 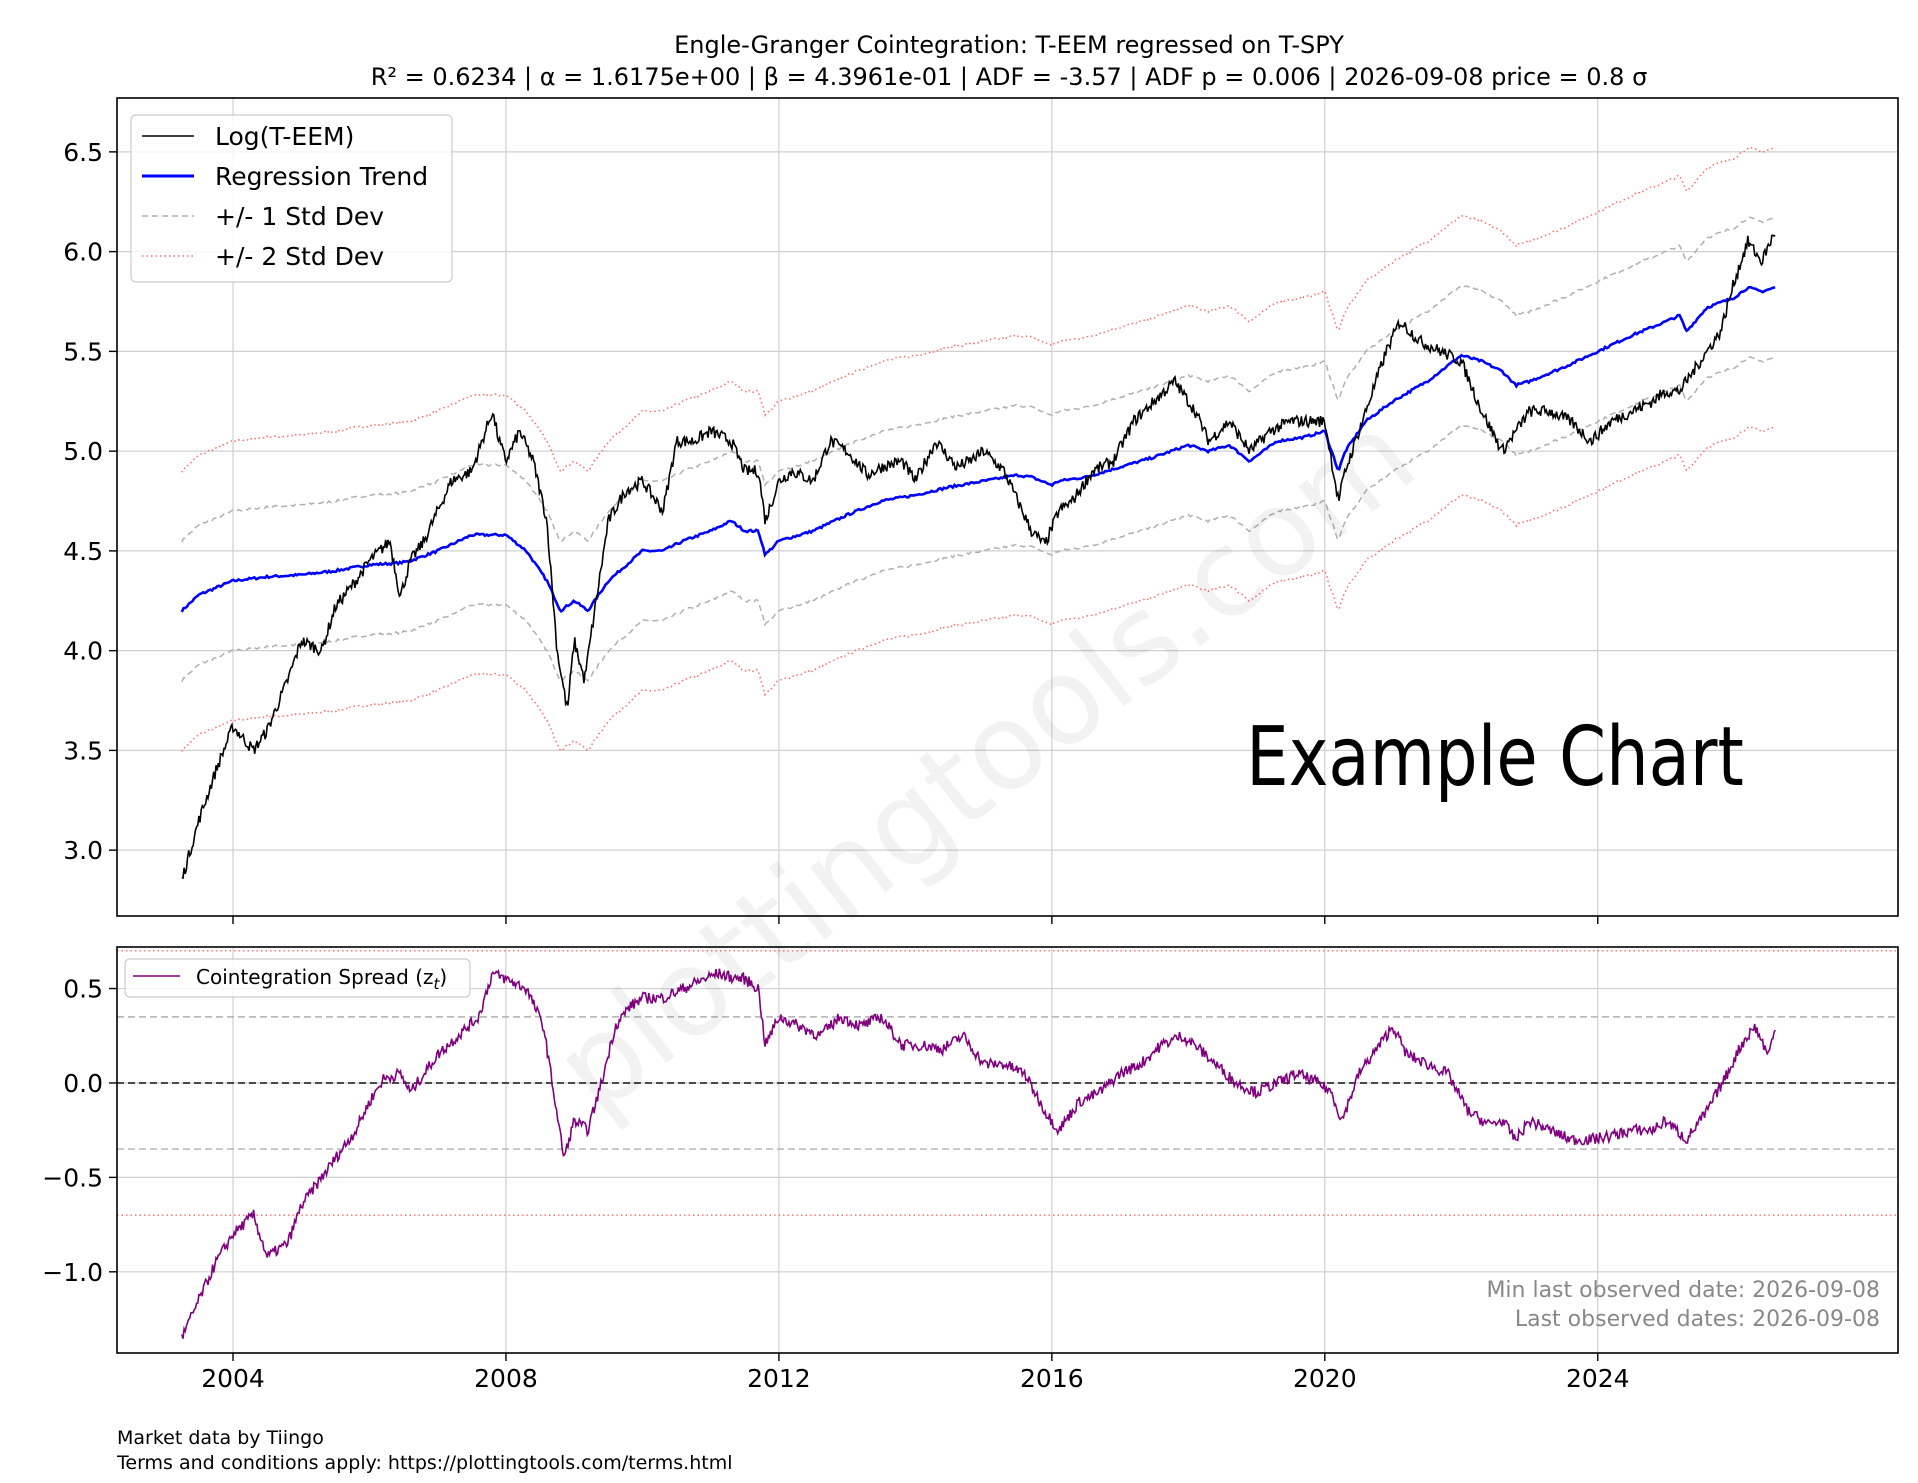 I want to click on bottom-x-axis: 2004 2008 2012 2016 2020 2024, so click(x=915, y=1373).